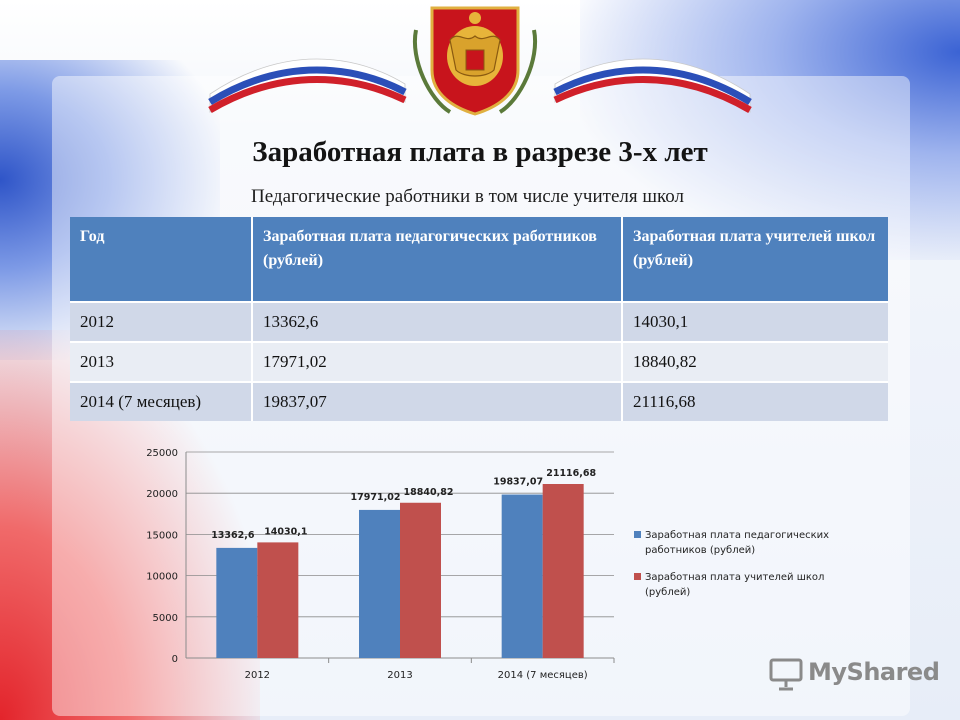 This screenshot has height=720, width=960. Describe the element at coordinates (175, 659) in the screenshot. I see `y-tick-label: 0` at that location.